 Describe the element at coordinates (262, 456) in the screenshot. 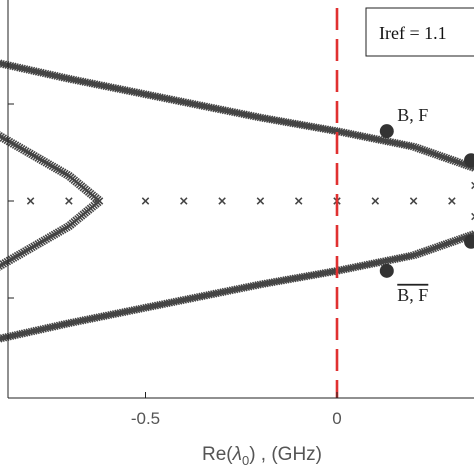

I see `x-axis-label: Re(λ0) , (GHz)` at that location.